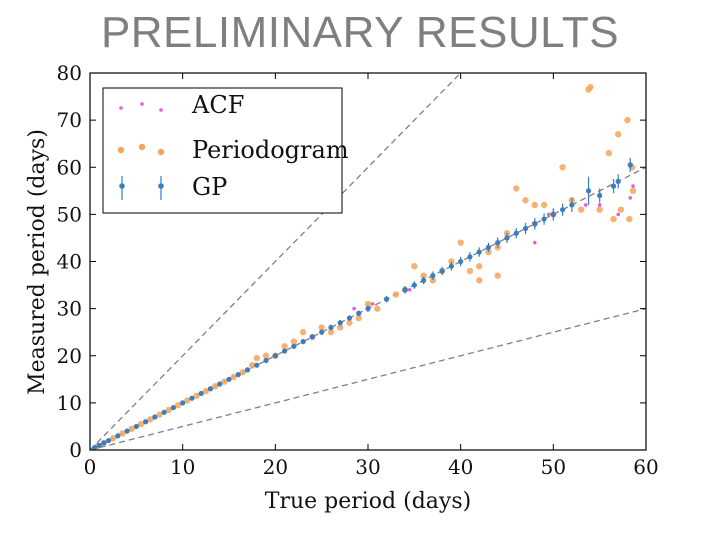 This screenshot has width=720, height=540. Describe the element at coordinates (553, 467) in the screenshot. I see `x-tick-label: 50` at that location.